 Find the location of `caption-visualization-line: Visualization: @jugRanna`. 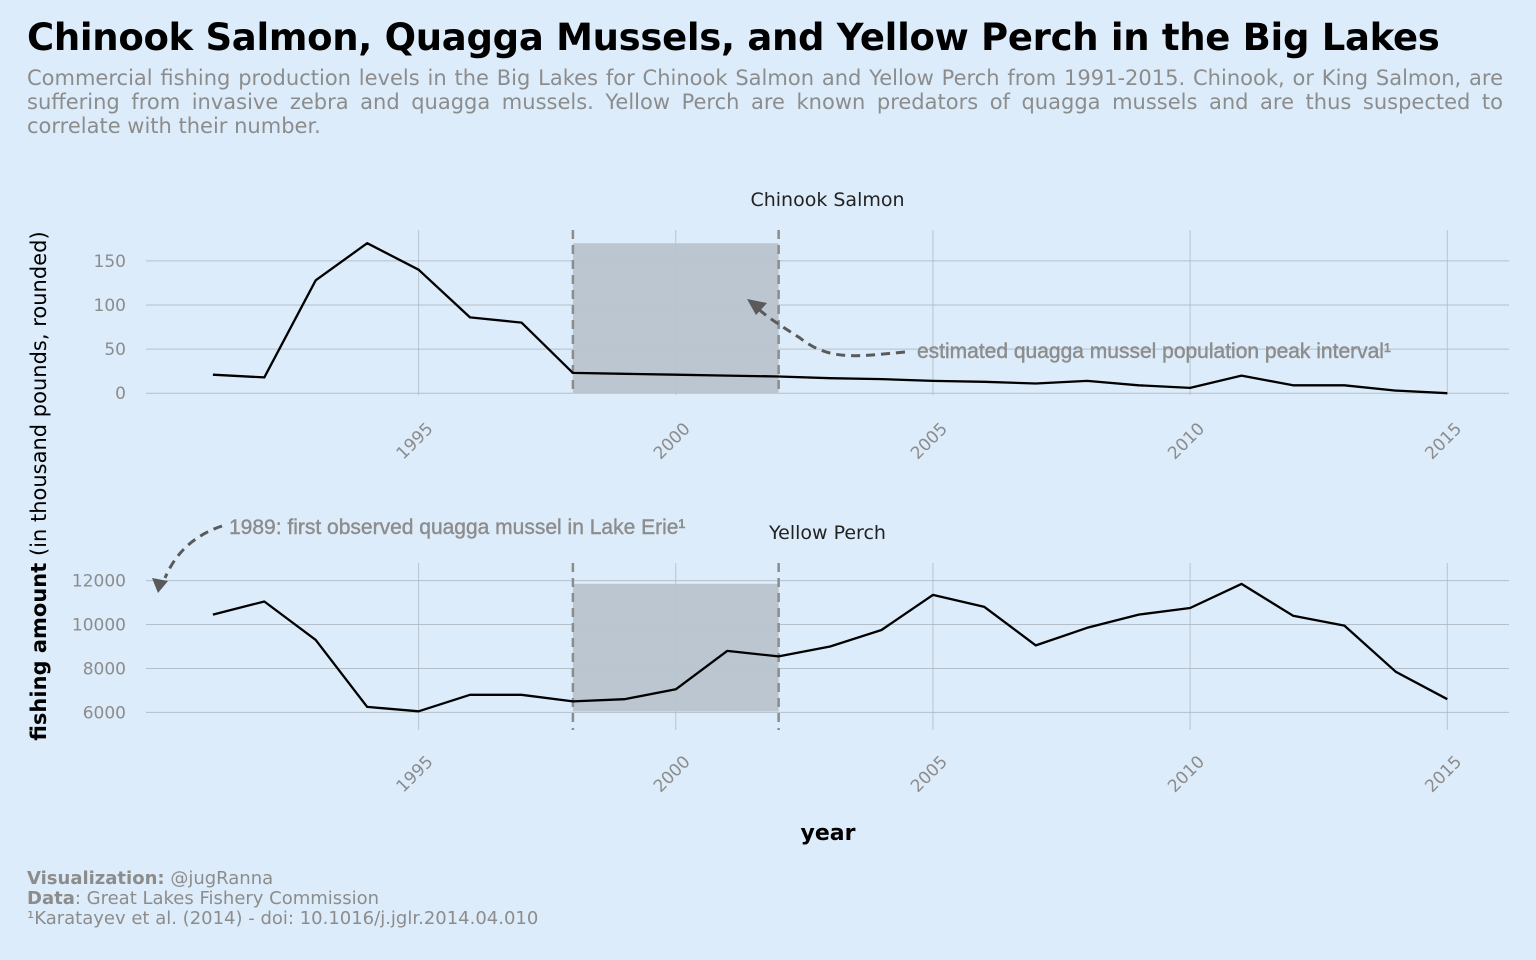

caption-visualization-line: Visualization: @jugRanna is located at coordinates (282, 879).